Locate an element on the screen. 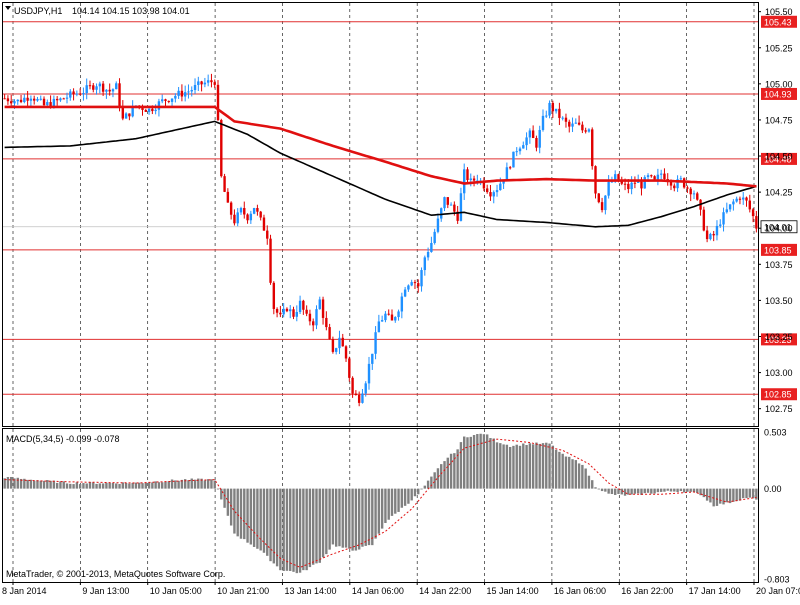 This screenshot has width=800, height=605. triangle-down-icon is located at coordinates (8, 8).